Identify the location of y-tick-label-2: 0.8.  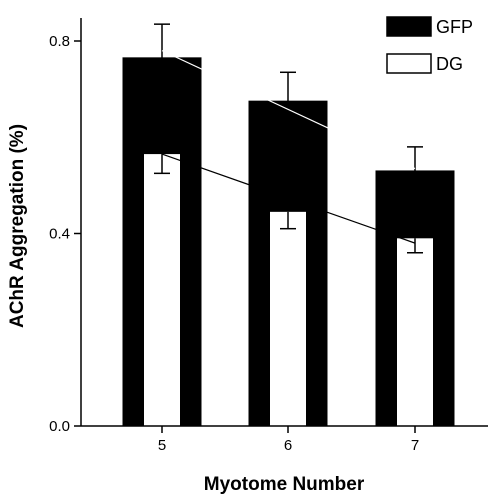
(59, 41).